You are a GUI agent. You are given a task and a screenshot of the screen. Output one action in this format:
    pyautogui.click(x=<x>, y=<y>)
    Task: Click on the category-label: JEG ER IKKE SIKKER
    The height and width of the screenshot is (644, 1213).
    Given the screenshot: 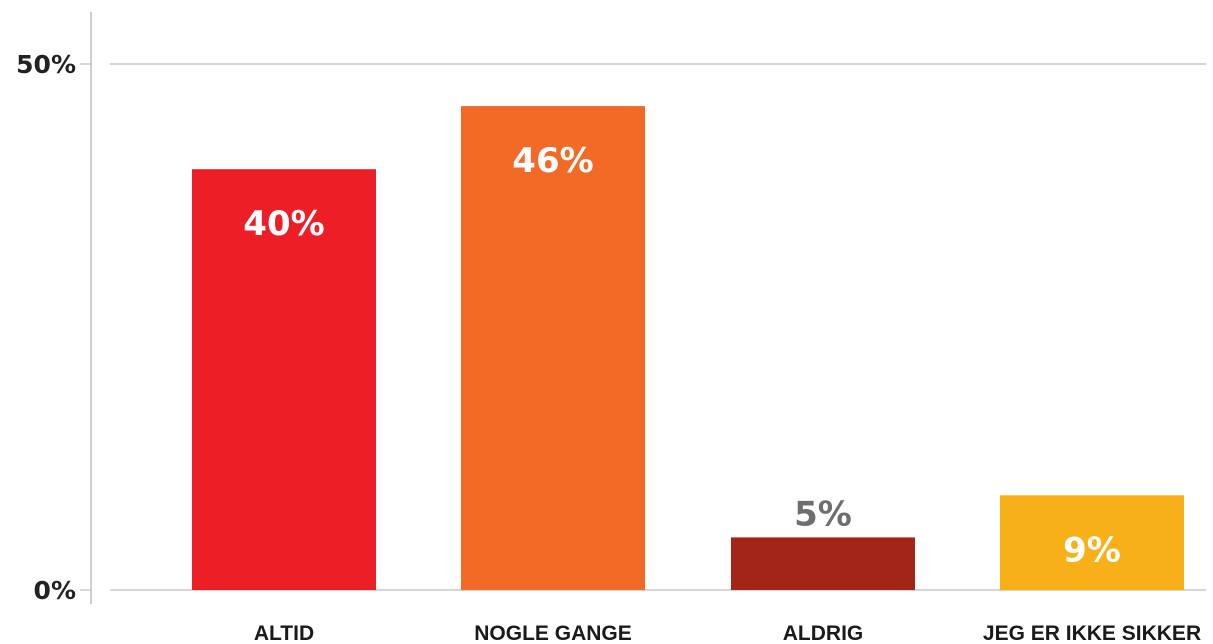 What is the action you would take?
    pyautogui.click(x=1092, y=633)
    